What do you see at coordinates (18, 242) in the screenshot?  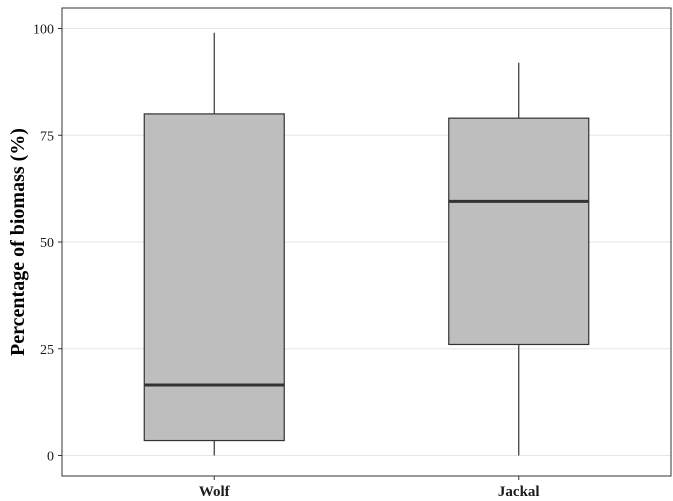 I see `y-axis-title: Percentage of biomass (%)` at bounding box center [18, 242].